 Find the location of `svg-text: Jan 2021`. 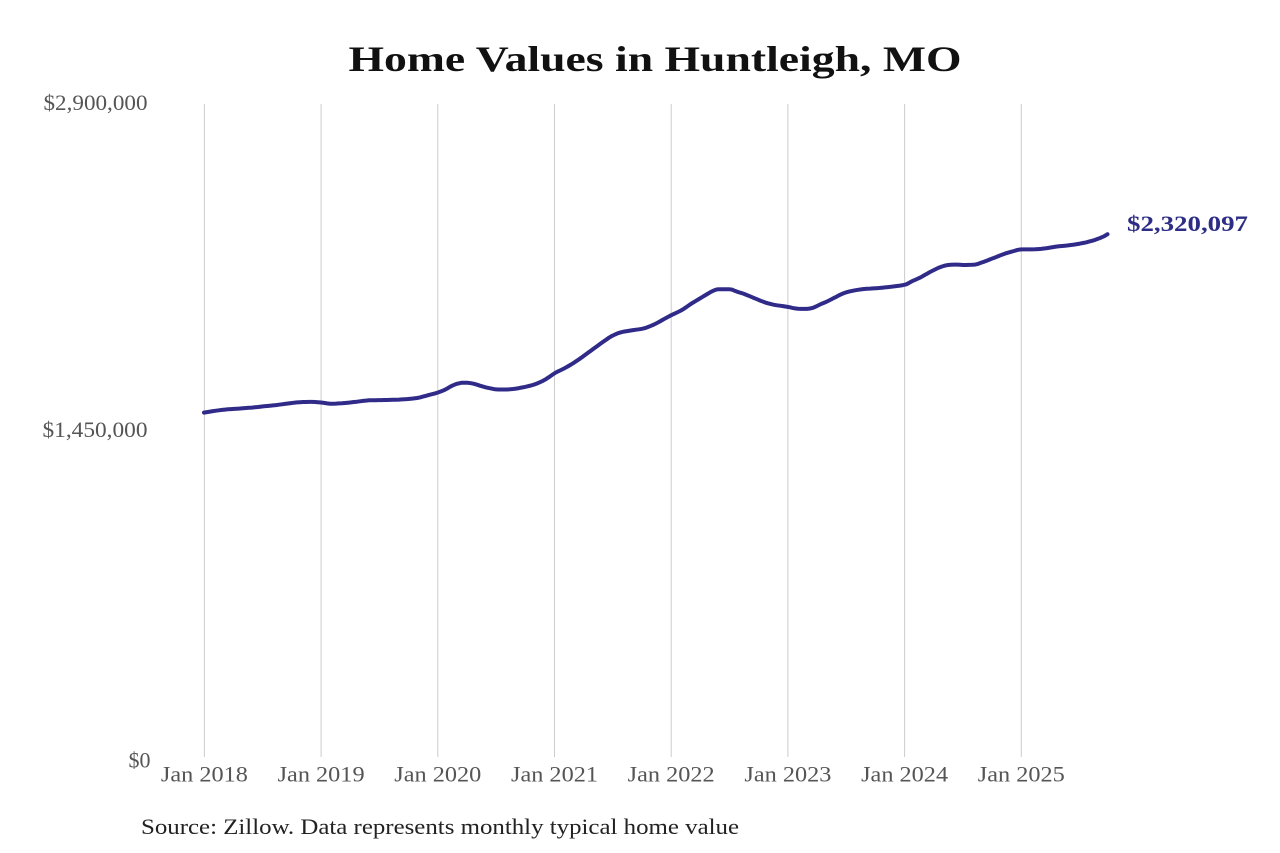

svg-text: Jan 2021 is located at coordinates (554, 774).